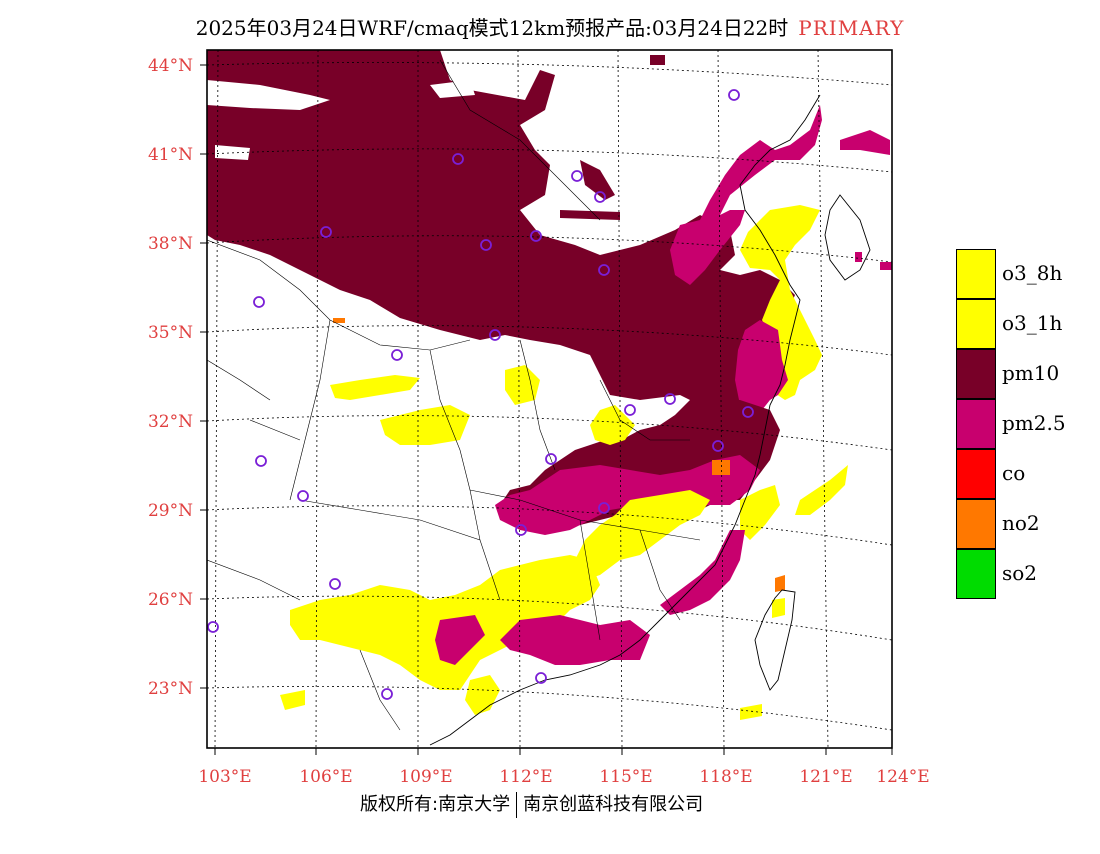  I want to click on lon-label: 109°E, so click(425, 777).